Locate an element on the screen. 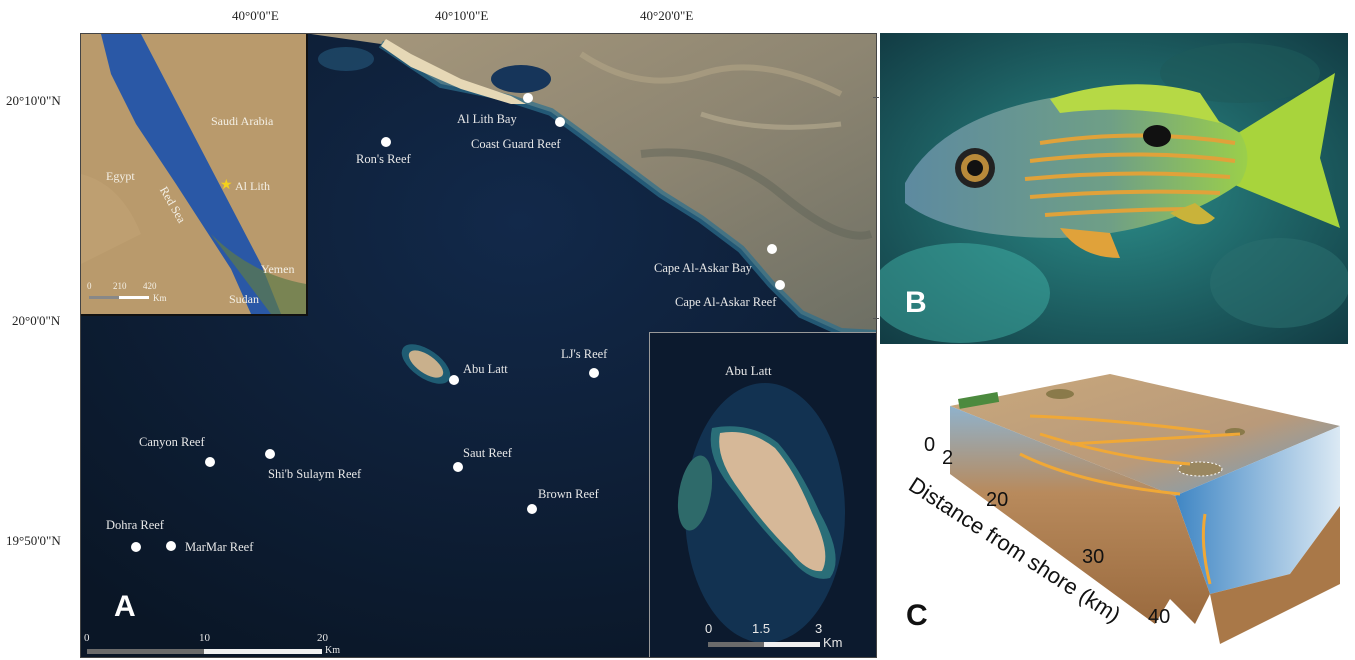 The width and height of the screenshot is (1355, 660). diagram-tick-30: 30 is located at coordinates (1093, 557).